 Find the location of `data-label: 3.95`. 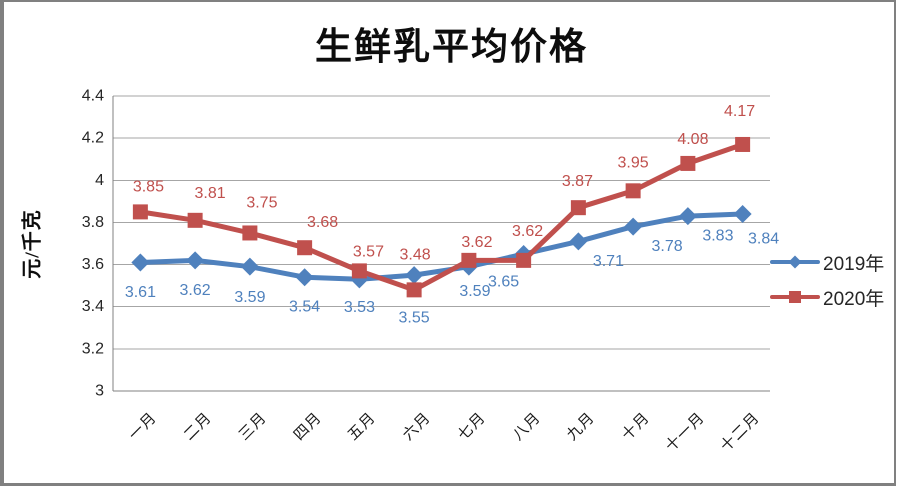

data-label: 3.95 is located at coordinates (633, 162).